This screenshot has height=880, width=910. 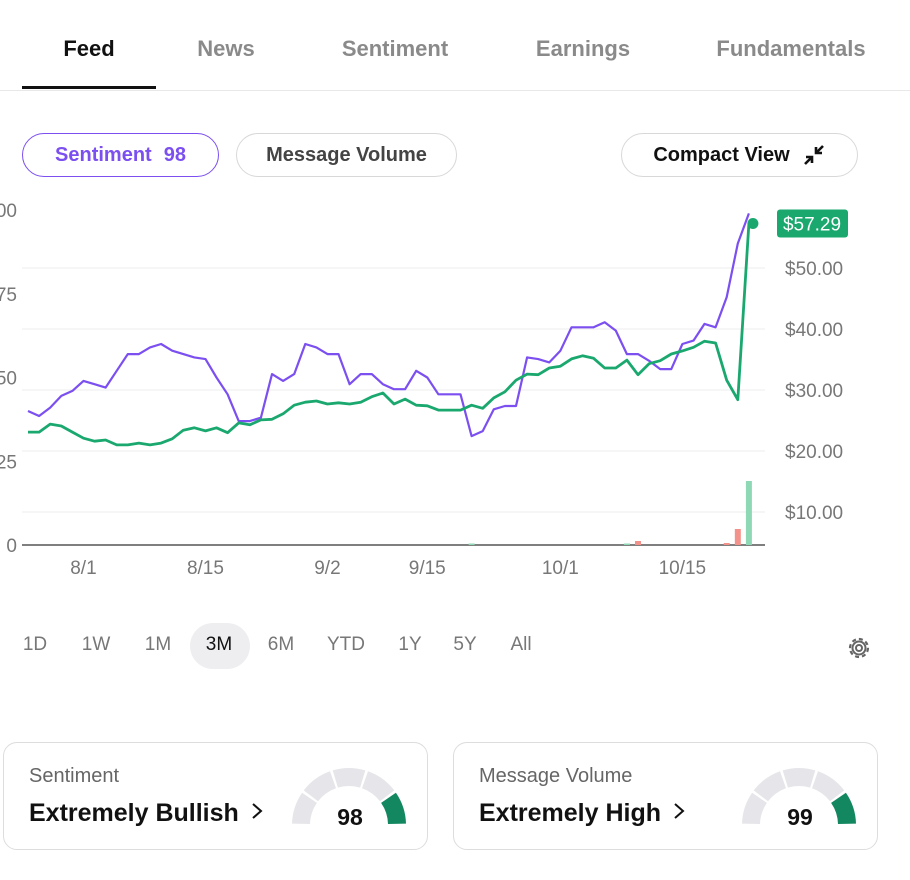 What do you see at coordinates (791, 48) in the screenshot?
I see `tab: Fundamentals` at bounding box center [791, 48].